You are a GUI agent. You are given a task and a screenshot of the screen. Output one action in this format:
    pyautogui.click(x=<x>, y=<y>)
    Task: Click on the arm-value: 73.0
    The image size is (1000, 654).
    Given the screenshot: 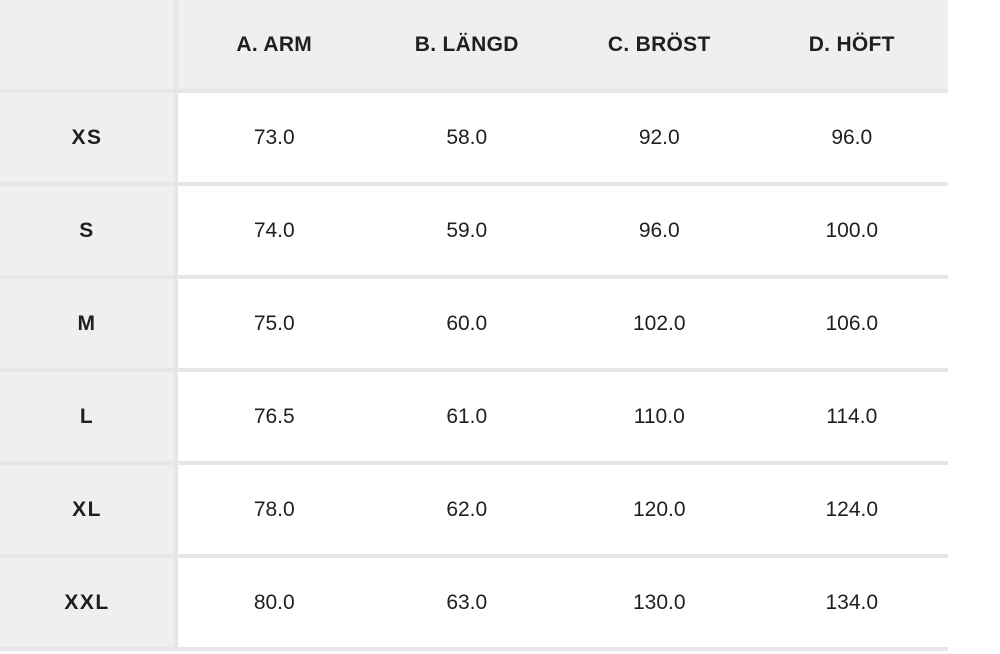 What is the action you would take?
    pyautogui.click(x=274, y=139)
    